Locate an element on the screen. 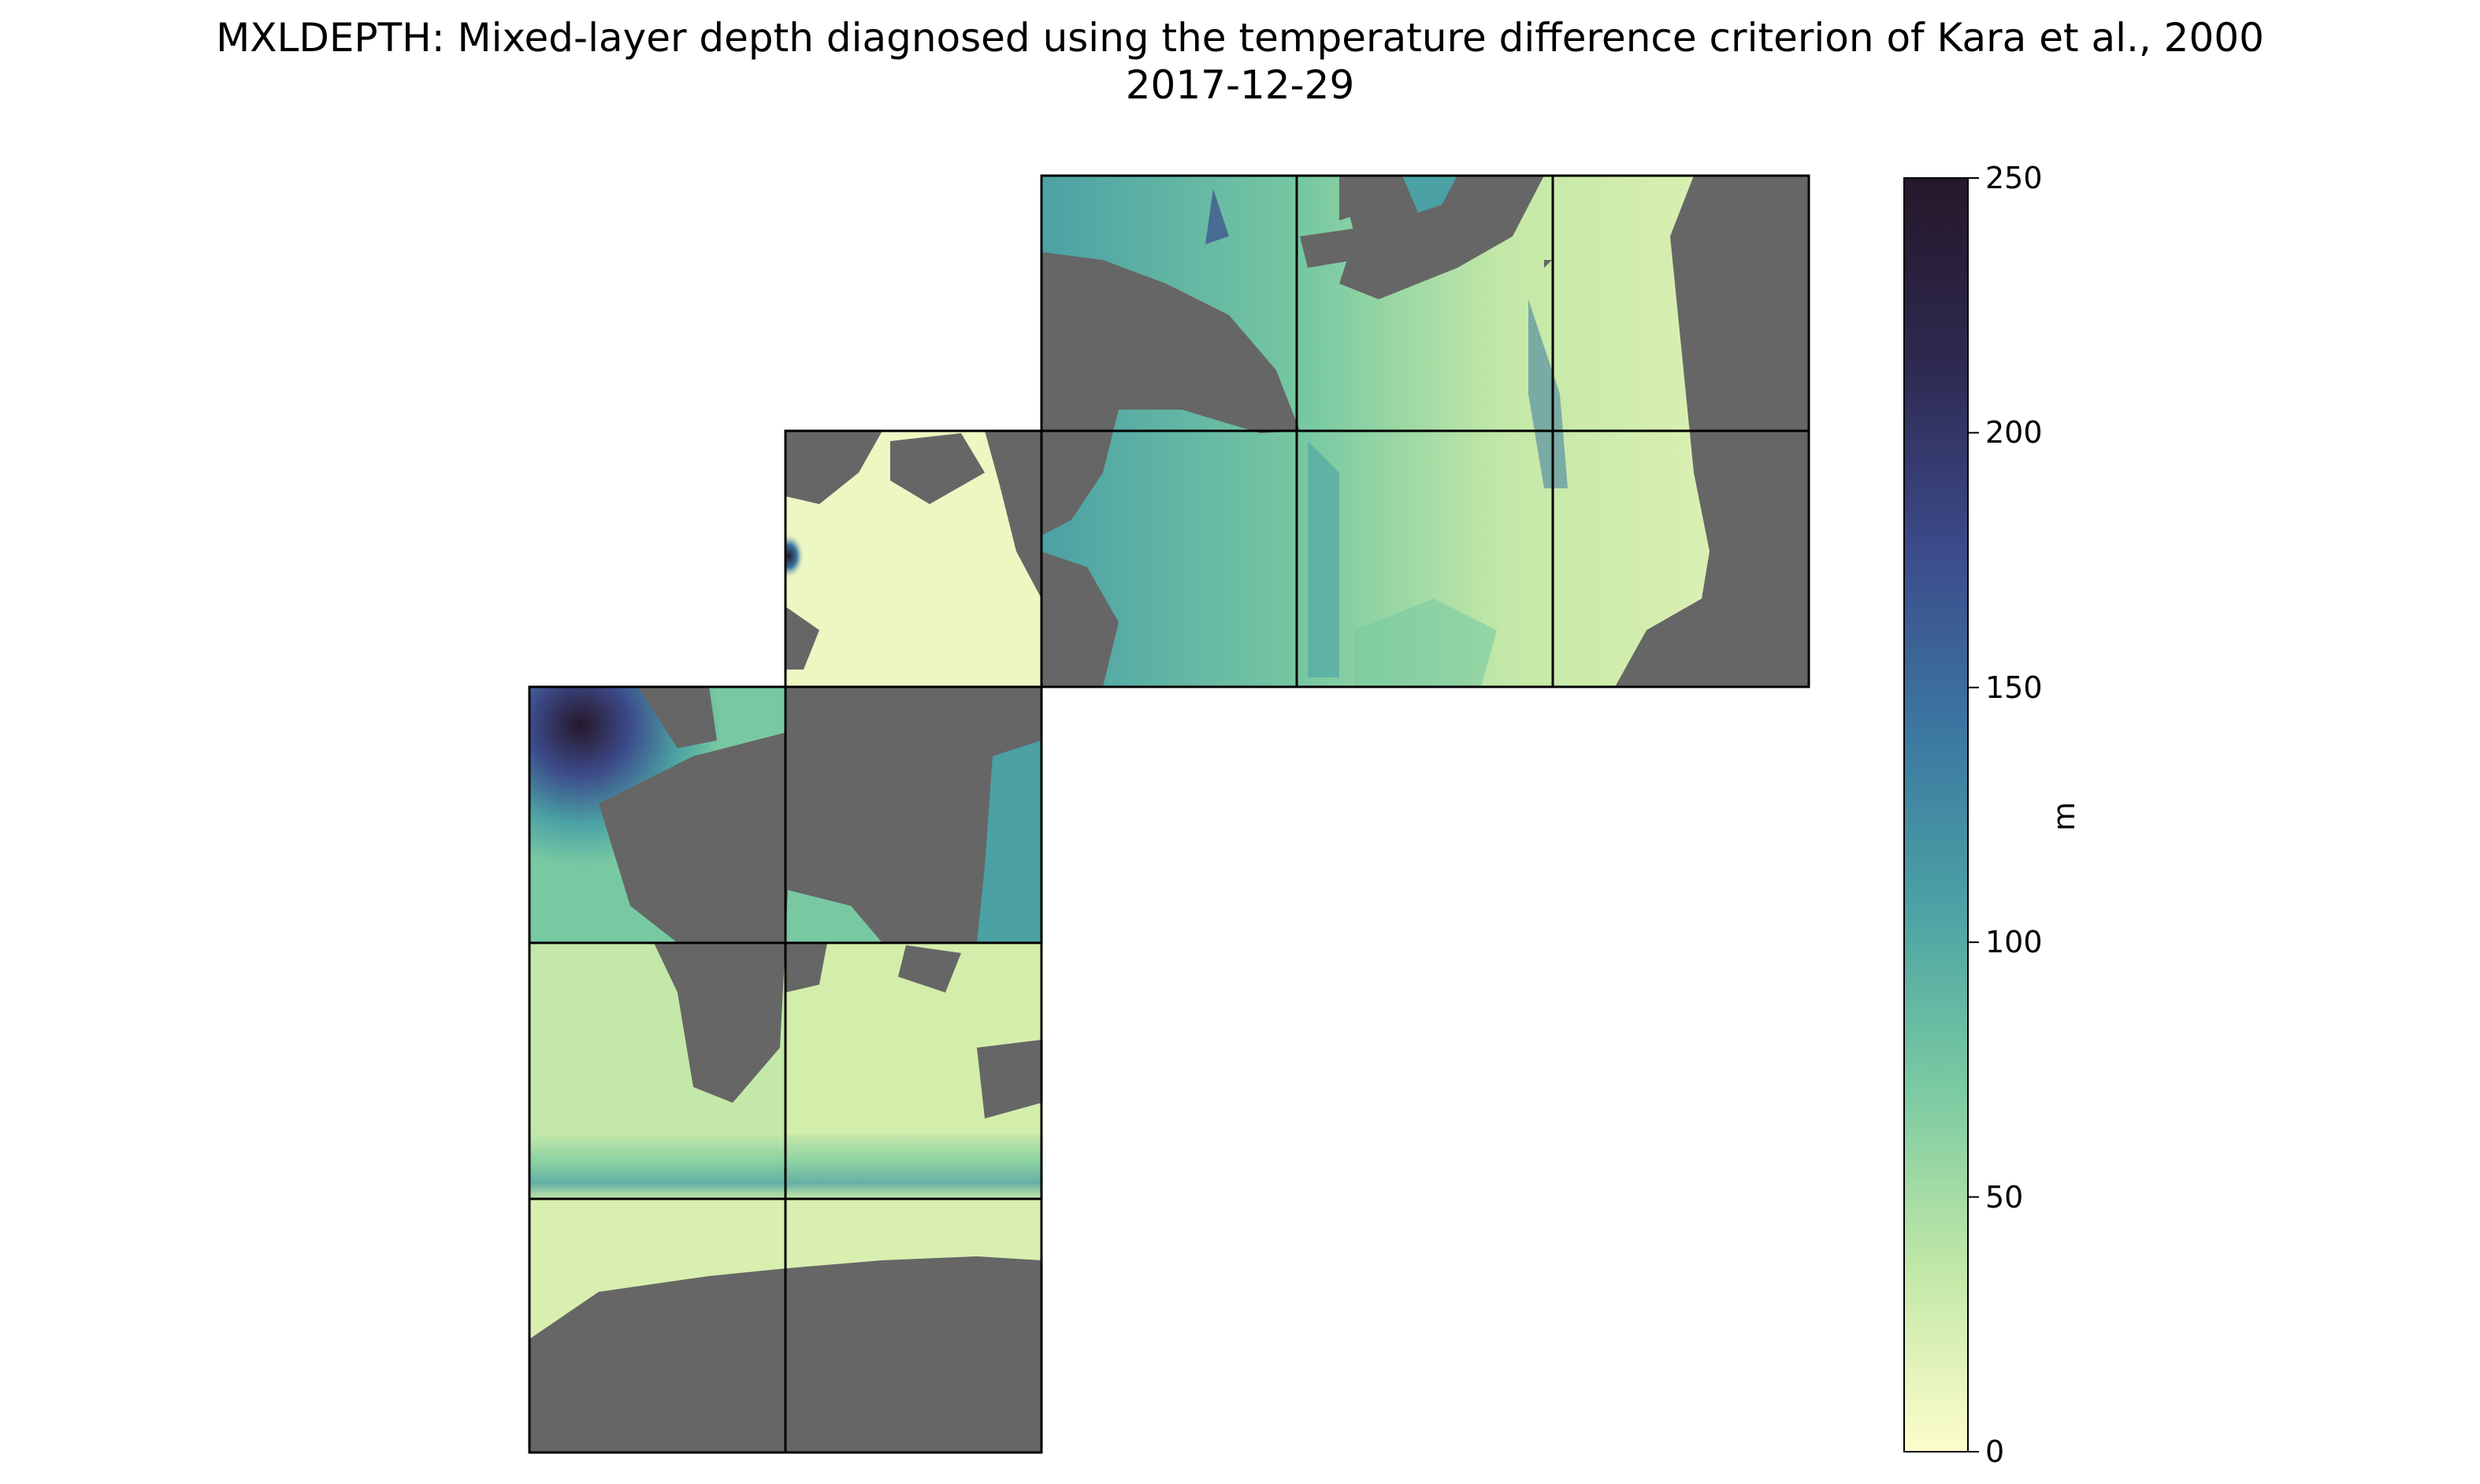 The image size is (2480, 1484). facet-block-atlantic is located at coordinates (785, 1070).